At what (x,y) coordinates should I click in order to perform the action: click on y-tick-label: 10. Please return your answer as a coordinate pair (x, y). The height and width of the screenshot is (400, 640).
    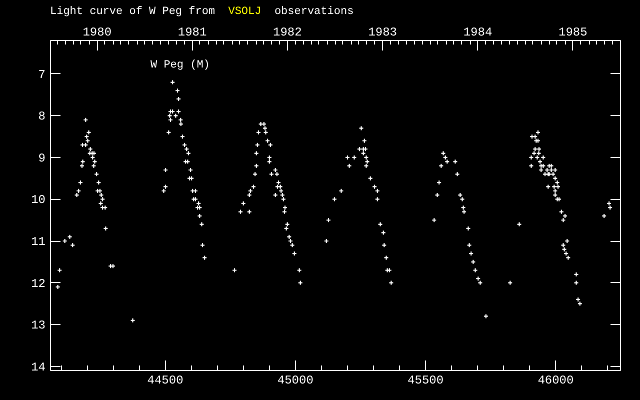
    Looking at the image, I should click on (38, 200).